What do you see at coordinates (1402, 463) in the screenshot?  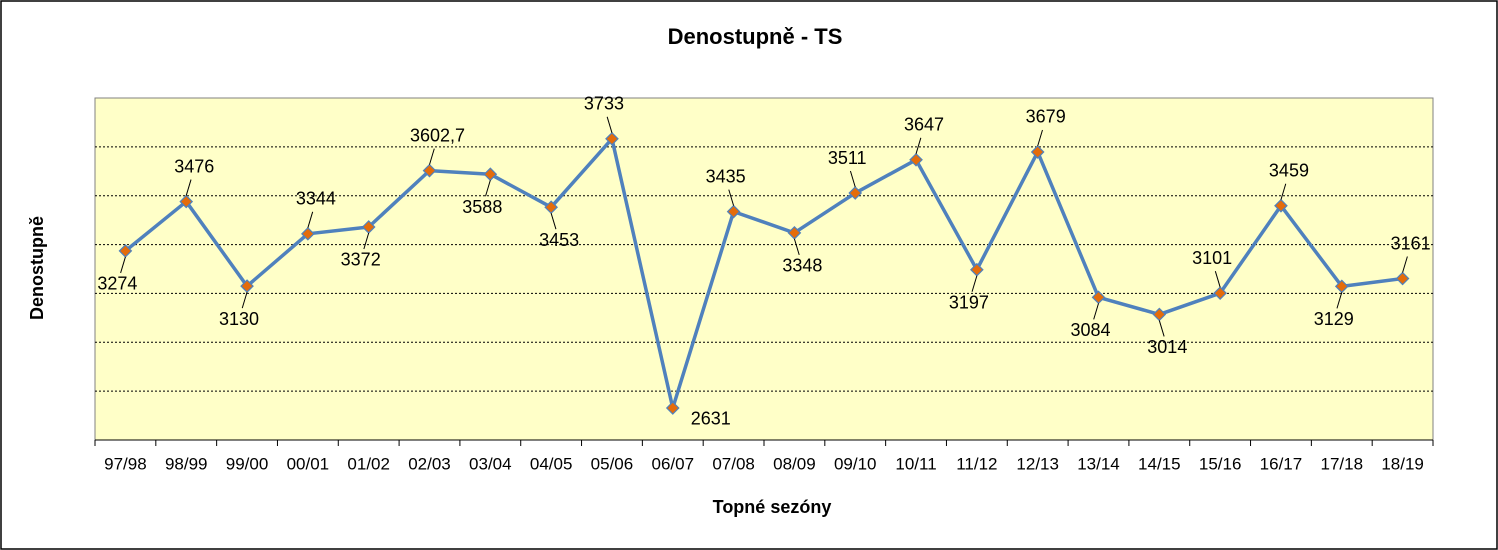 I see `x-tick-label: 18/19` at bounding box center [1402, 463].